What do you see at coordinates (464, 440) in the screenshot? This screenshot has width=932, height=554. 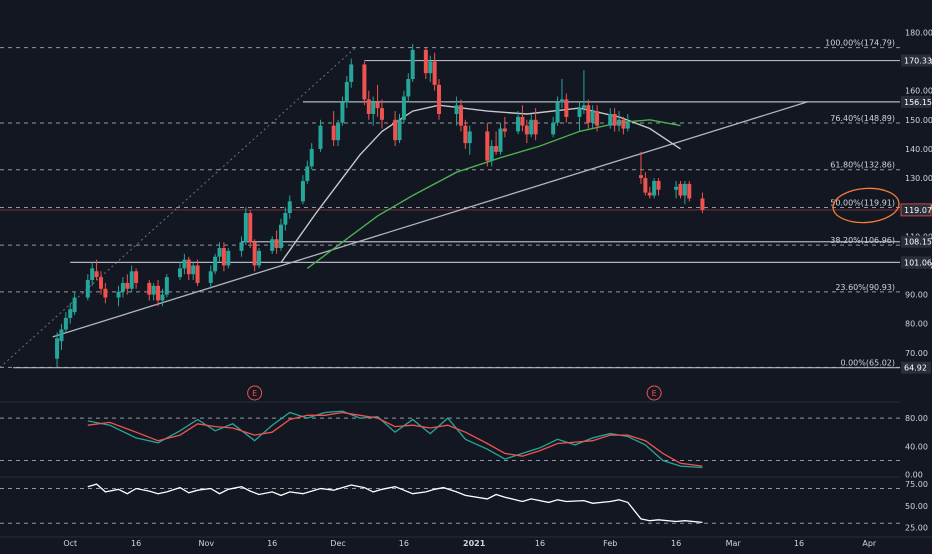 I see `stochastic-pane: 0.00 40.00 80.00` at bounding box center [464, 440].